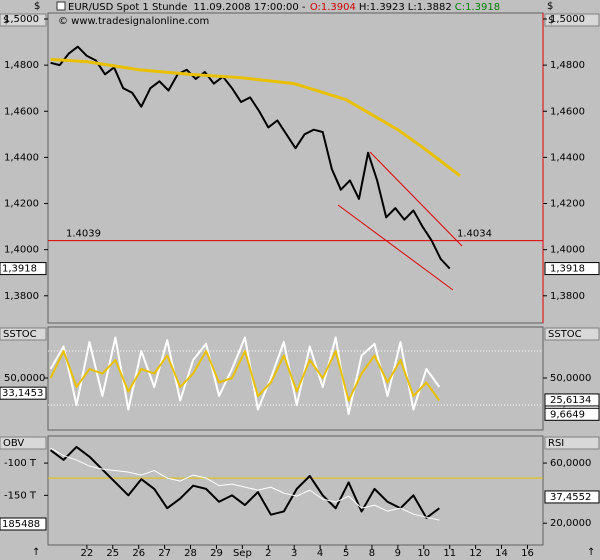 The height and width of the screenshot is (560, 600). I want to click on x-tick-label: 29, so click(216, 553).